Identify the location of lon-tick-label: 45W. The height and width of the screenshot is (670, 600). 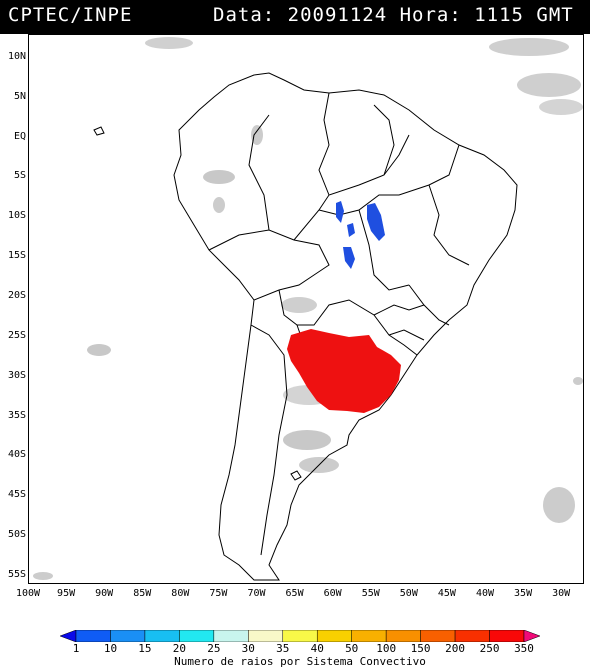
(446, 593).